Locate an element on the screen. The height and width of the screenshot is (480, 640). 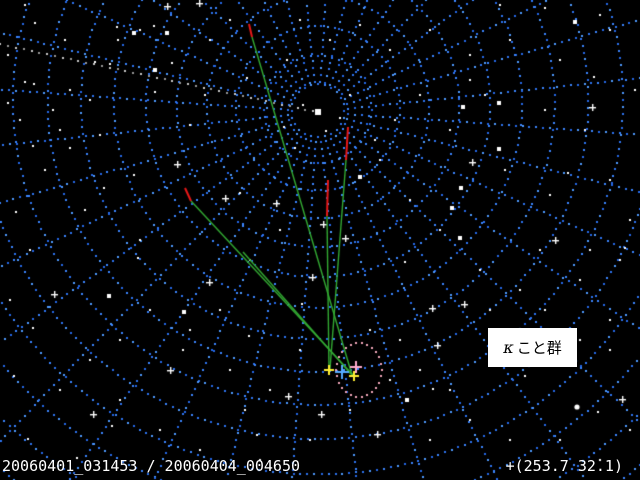
radiant-group-label: κ こと群 is located at coordinates (532, 347).